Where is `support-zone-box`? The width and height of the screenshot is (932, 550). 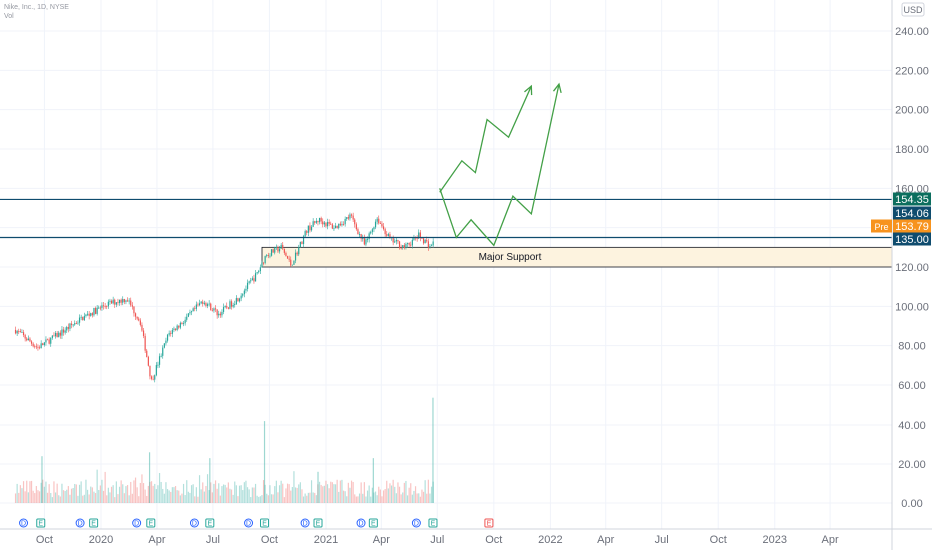 support-zone-box is located at coordinates (577, 257).